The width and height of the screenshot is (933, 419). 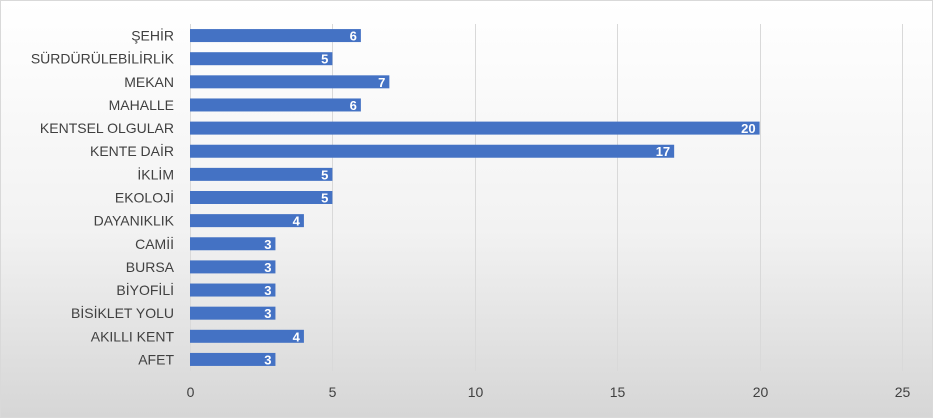 I want to click on category-label: DAYANIKLIK, so click(x=134, y=221).